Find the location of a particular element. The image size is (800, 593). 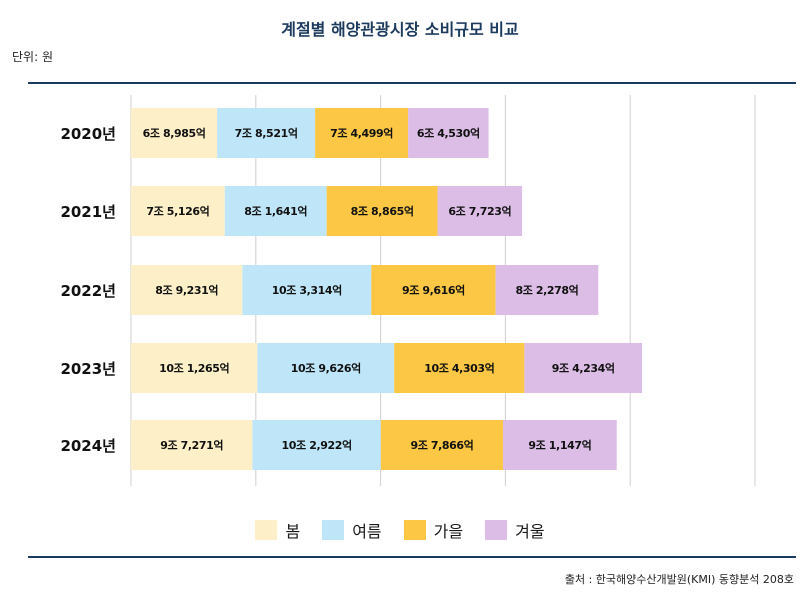

y-tick-label: 2020년 is located at coordinates (88, 134).